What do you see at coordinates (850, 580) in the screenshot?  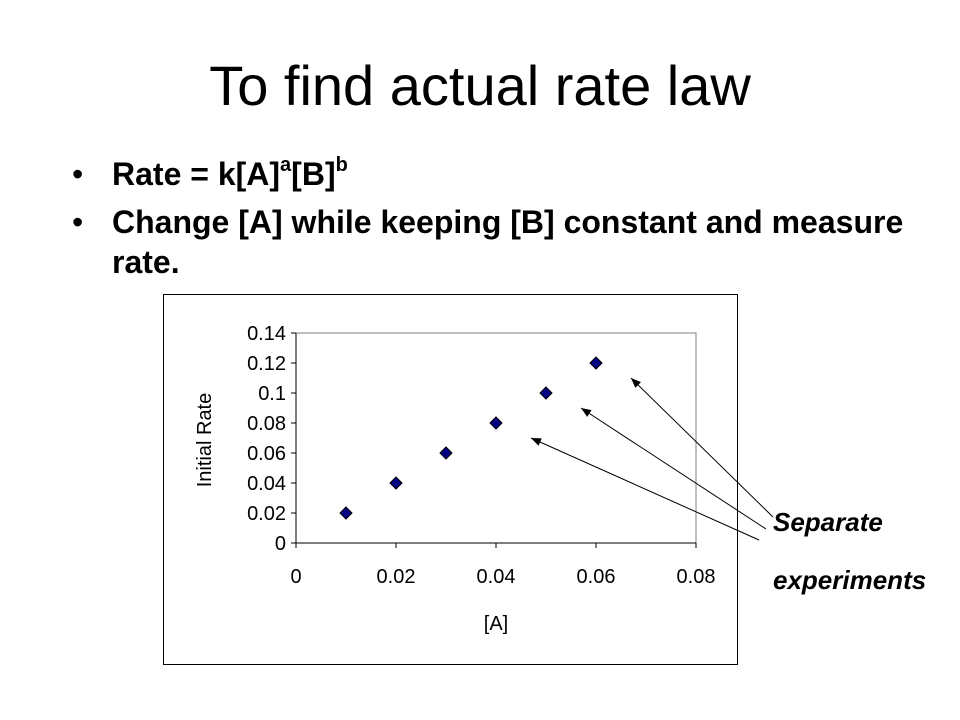 I see `annotation-line-2: experiments` at bounding box center [850, 580].